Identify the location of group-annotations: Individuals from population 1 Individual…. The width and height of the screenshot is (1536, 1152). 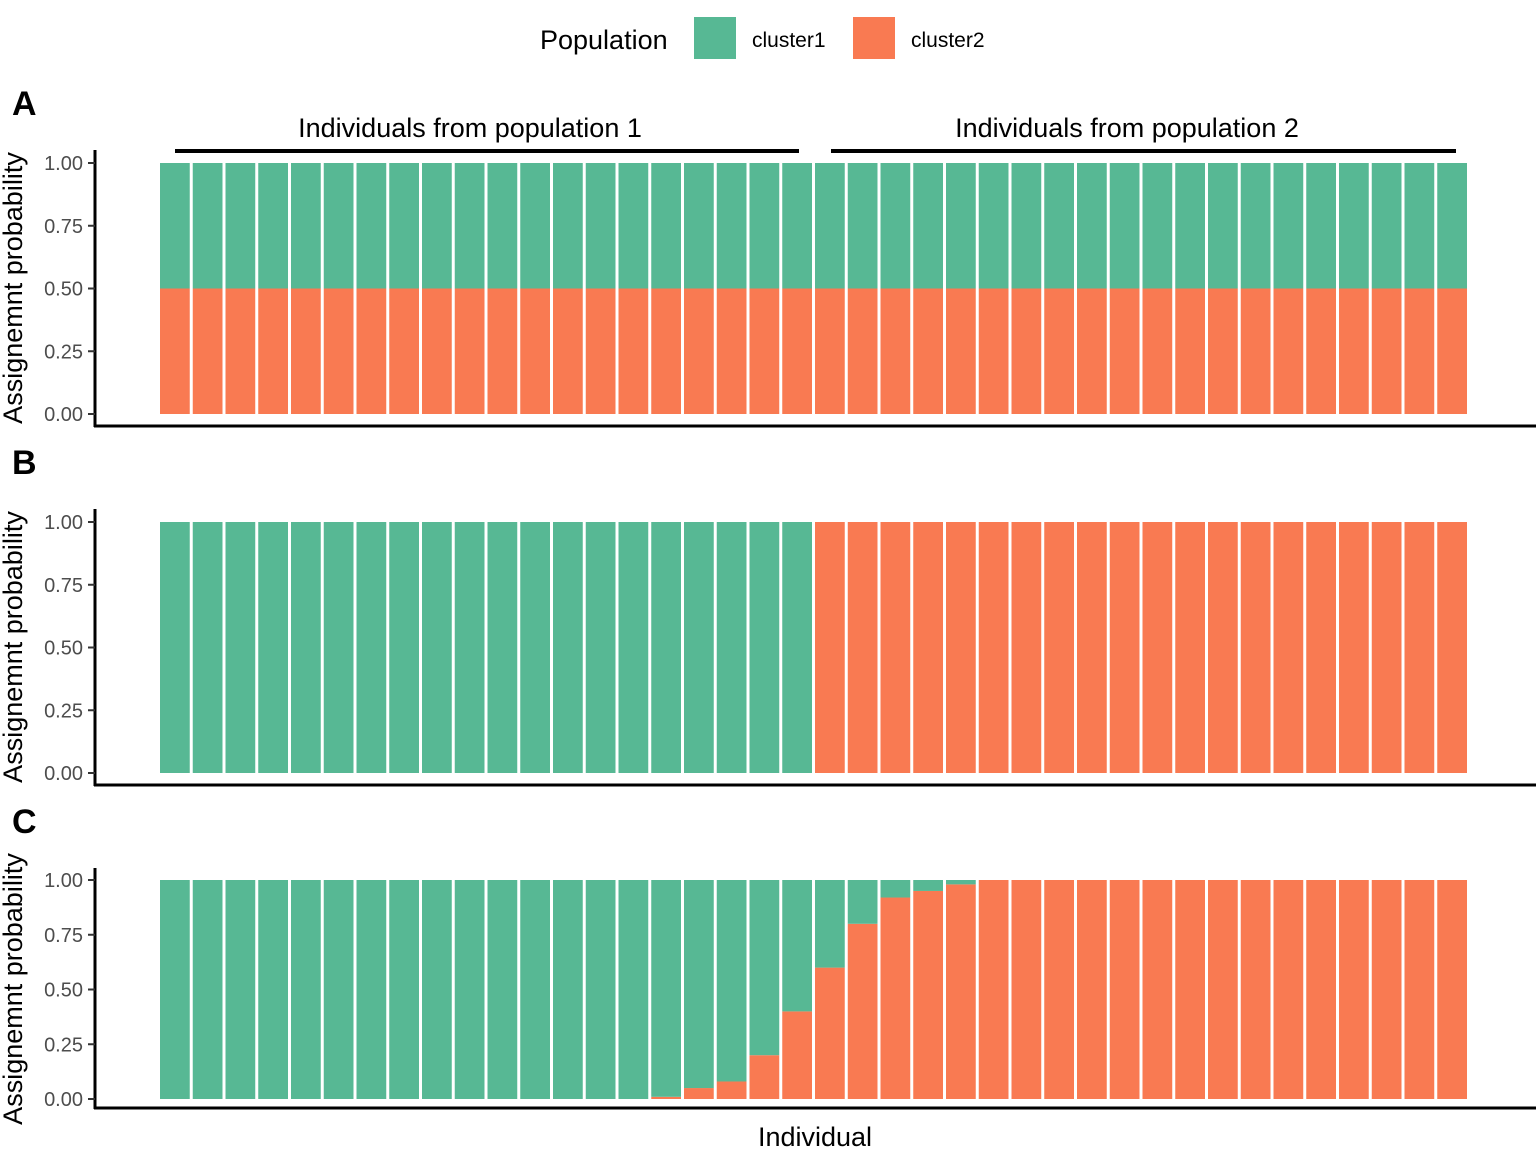
(815, 133).